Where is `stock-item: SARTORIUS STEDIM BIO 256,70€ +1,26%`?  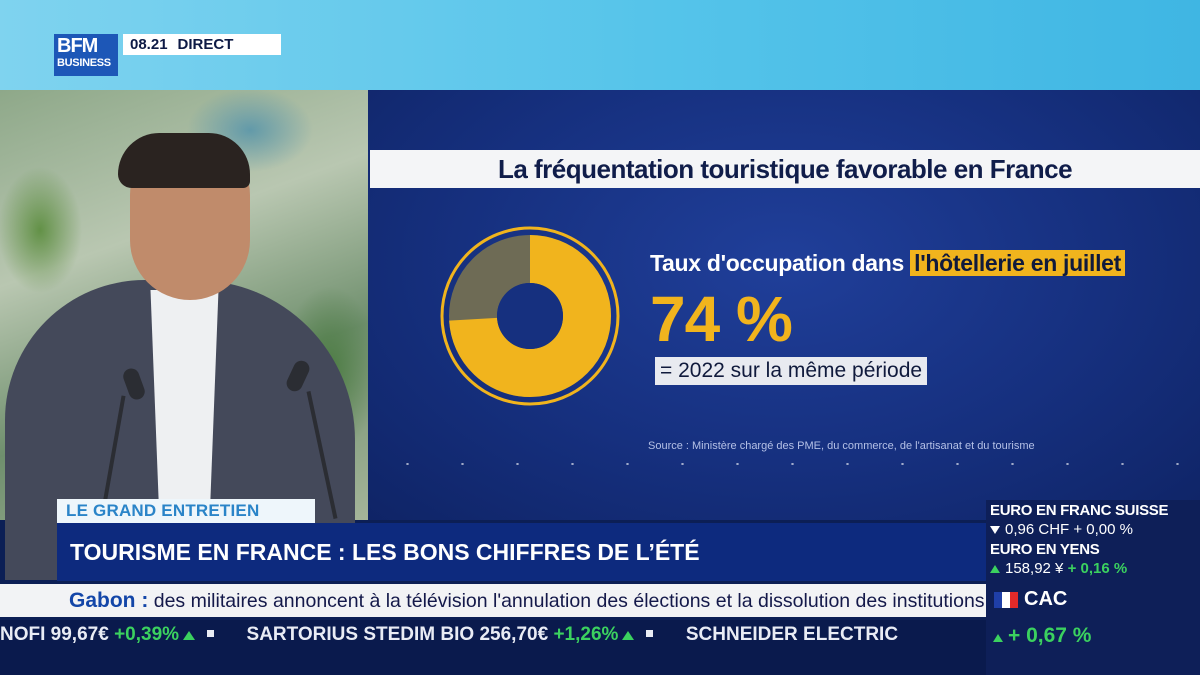 stock-item: SARTORIUS STEDIM BIO 256,70€ +1,26% is located at coordinates (459, 635).